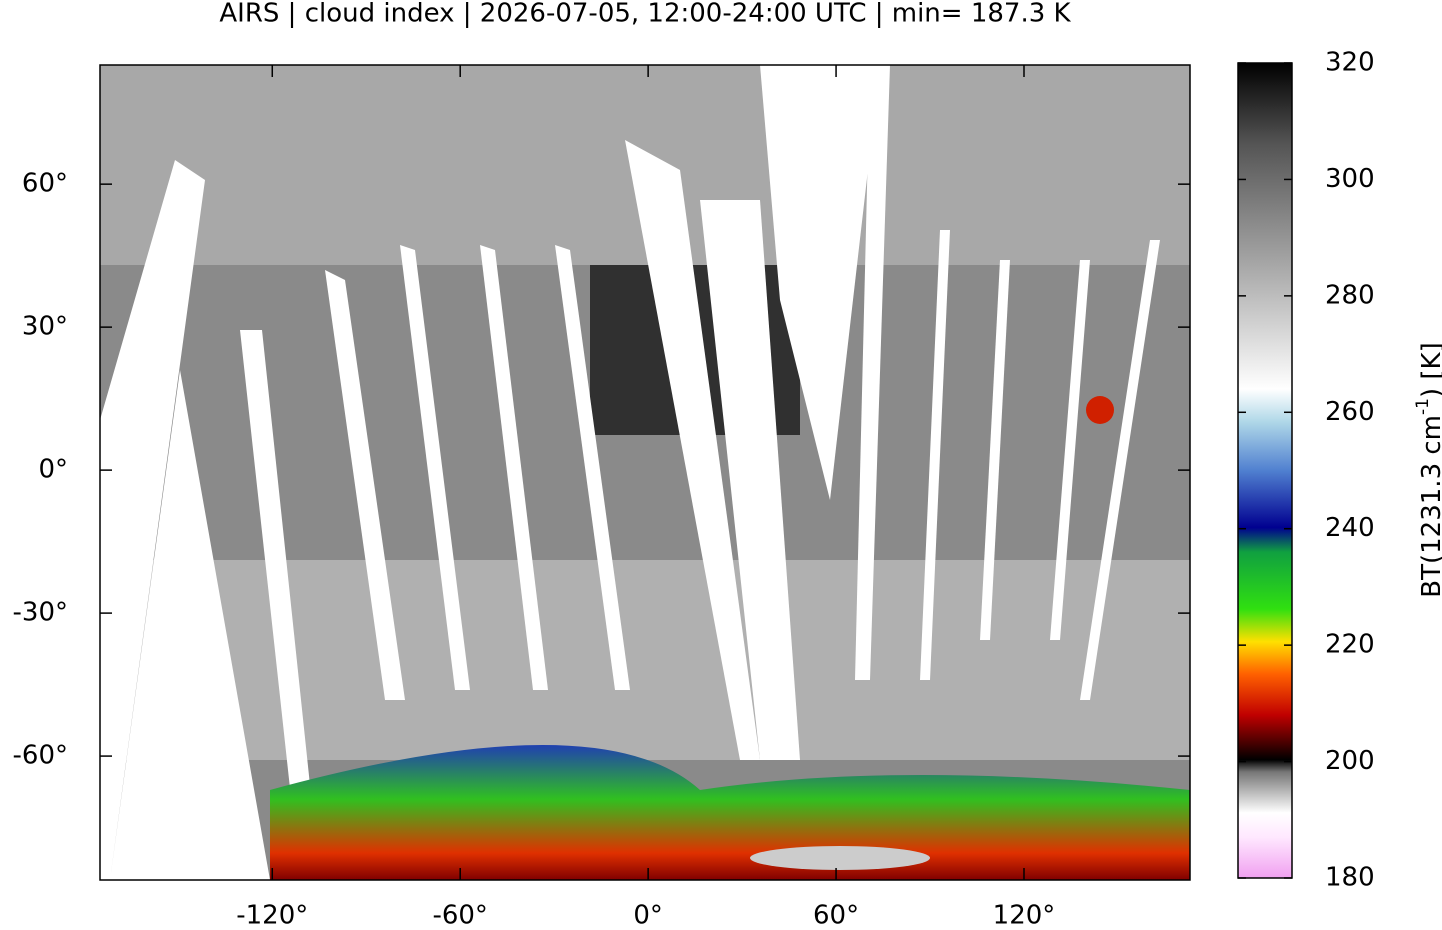 This screenshot has width=1442, height=930. I want to click on colorbar-tick-label: 280, so click(1350, 295).